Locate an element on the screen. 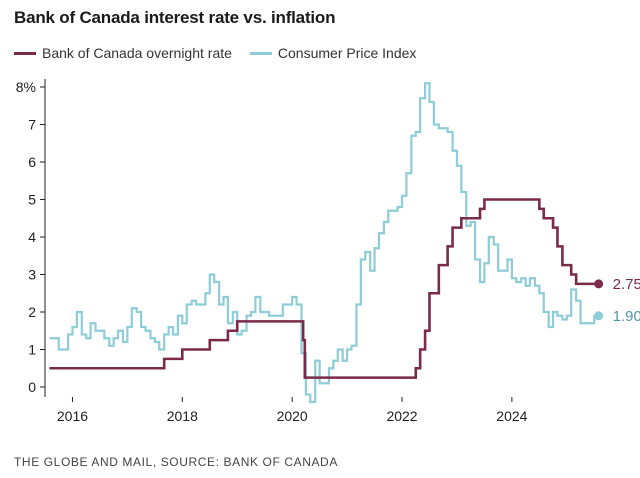  x-tick-label: 2024 is located at coordinates (511, 416).